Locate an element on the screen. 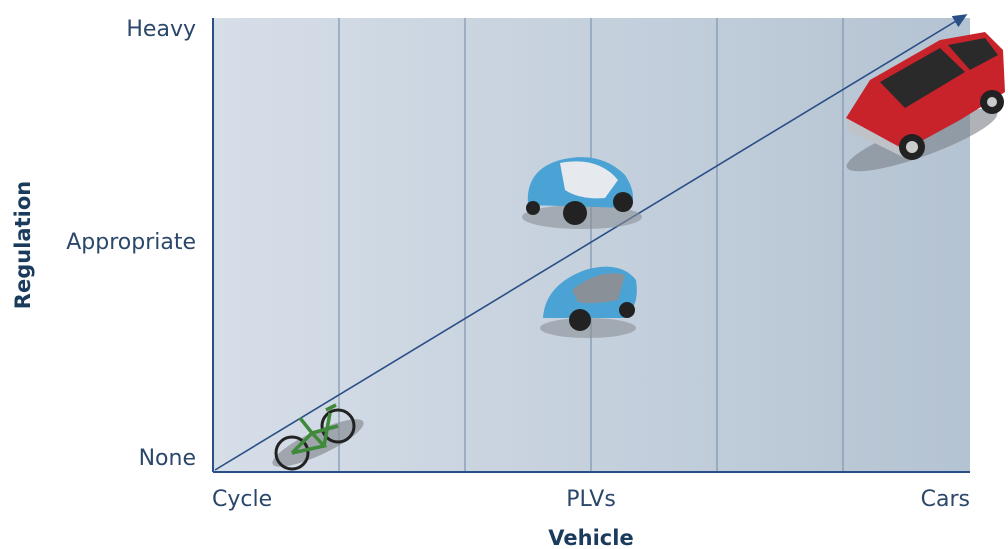 This screenshot has height=549, width=1008. bicycle-icon is located at coordinates (318, 437).